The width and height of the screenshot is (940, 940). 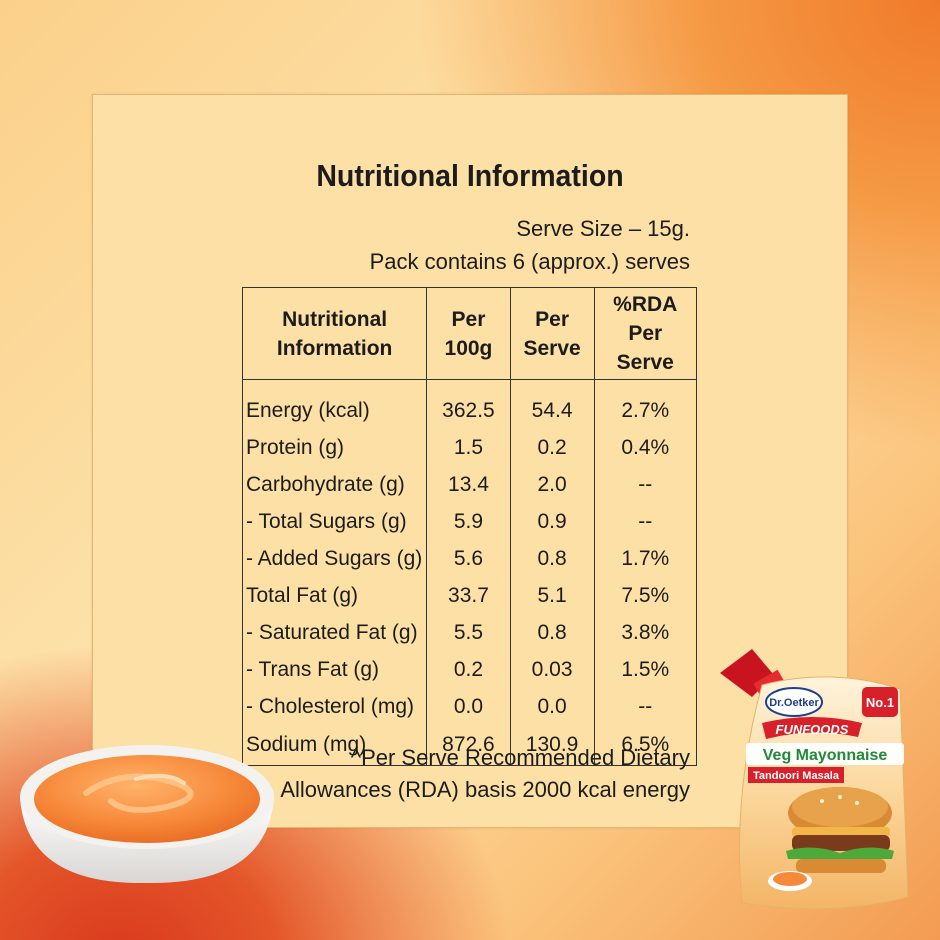 What do you see at coordinates (334, 333) in the screenshot?
I see `header-nutritional-information: Nutritional Information` at bounding box center [334, 333].